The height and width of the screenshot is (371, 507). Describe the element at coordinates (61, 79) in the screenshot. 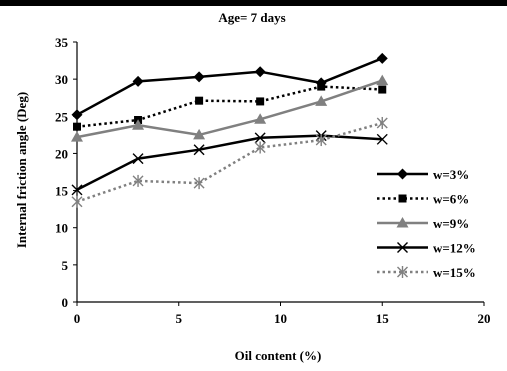

I see `y-tick-label: 30` at that location.